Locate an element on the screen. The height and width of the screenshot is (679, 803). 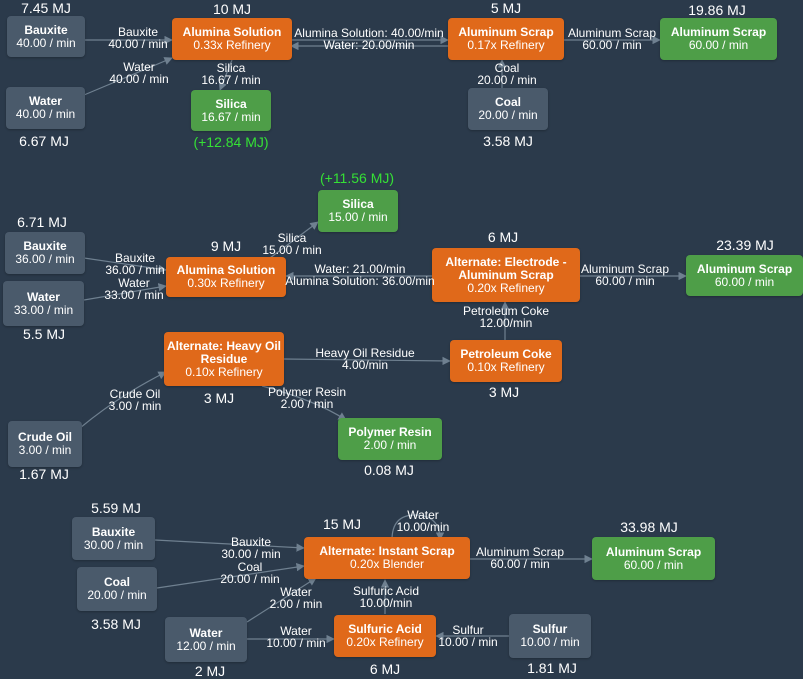
node-title: Alumina Solution is located at coordinates (232, 32).